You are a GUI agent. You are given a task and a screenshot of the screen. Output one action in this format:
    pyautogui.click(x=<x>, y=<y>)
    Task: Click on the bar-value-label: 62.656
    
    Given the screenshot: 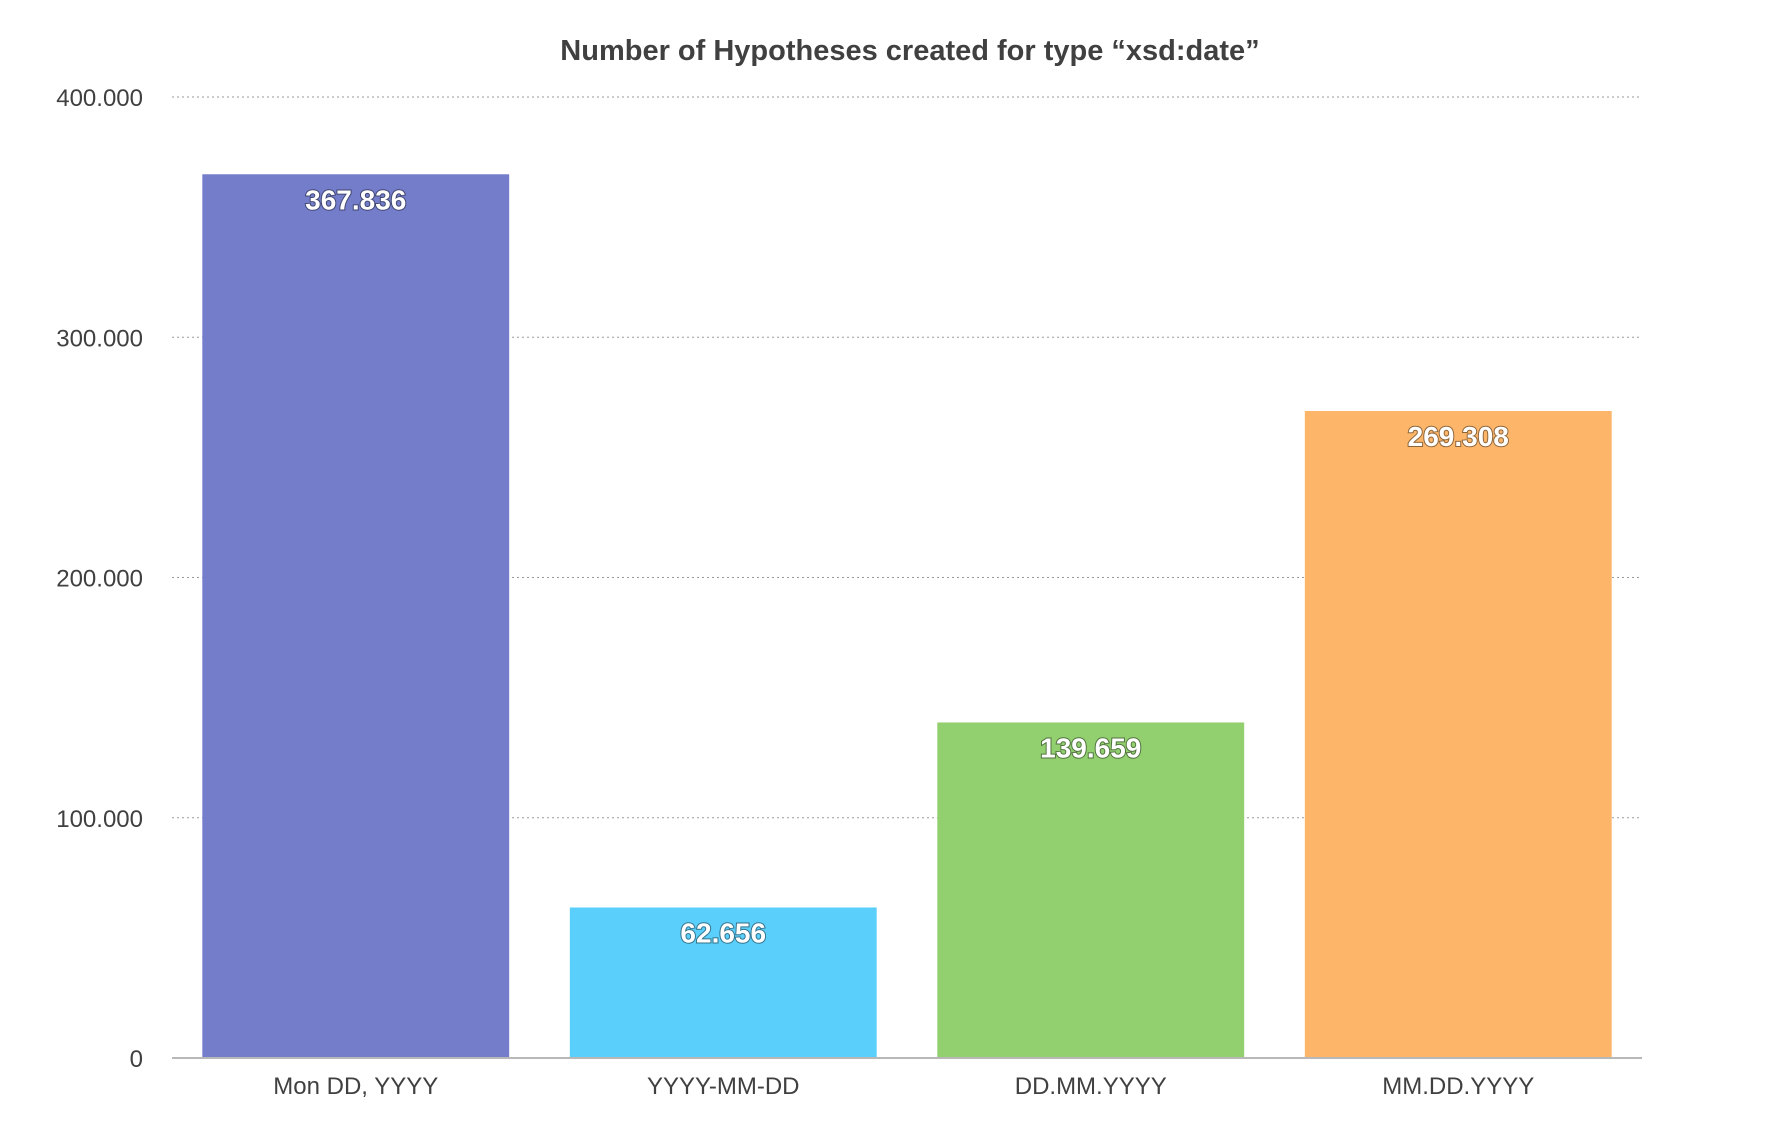 What is the action you would take?
    pyautogui.click(x=723, y=932)
    